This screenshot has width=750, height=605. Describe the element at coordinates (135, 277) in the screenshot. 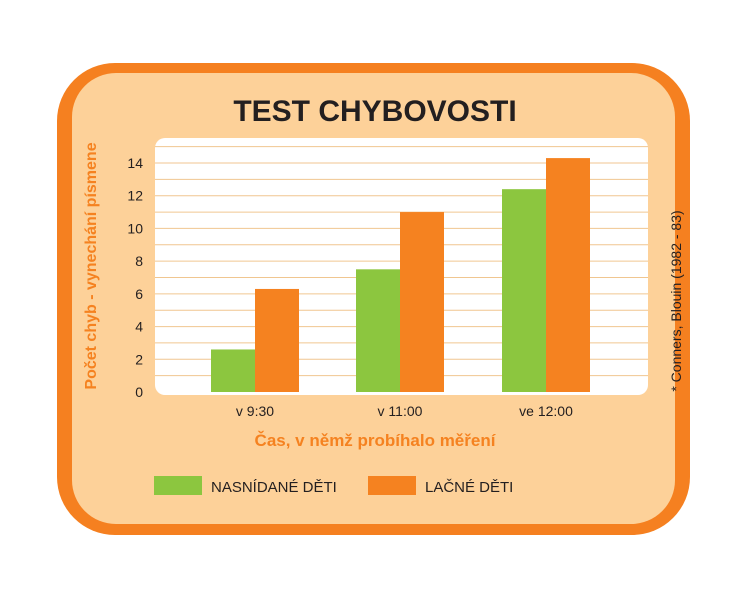

I see `y-tick-labels: 0 2 4 6 8 10 12 14` at that location.